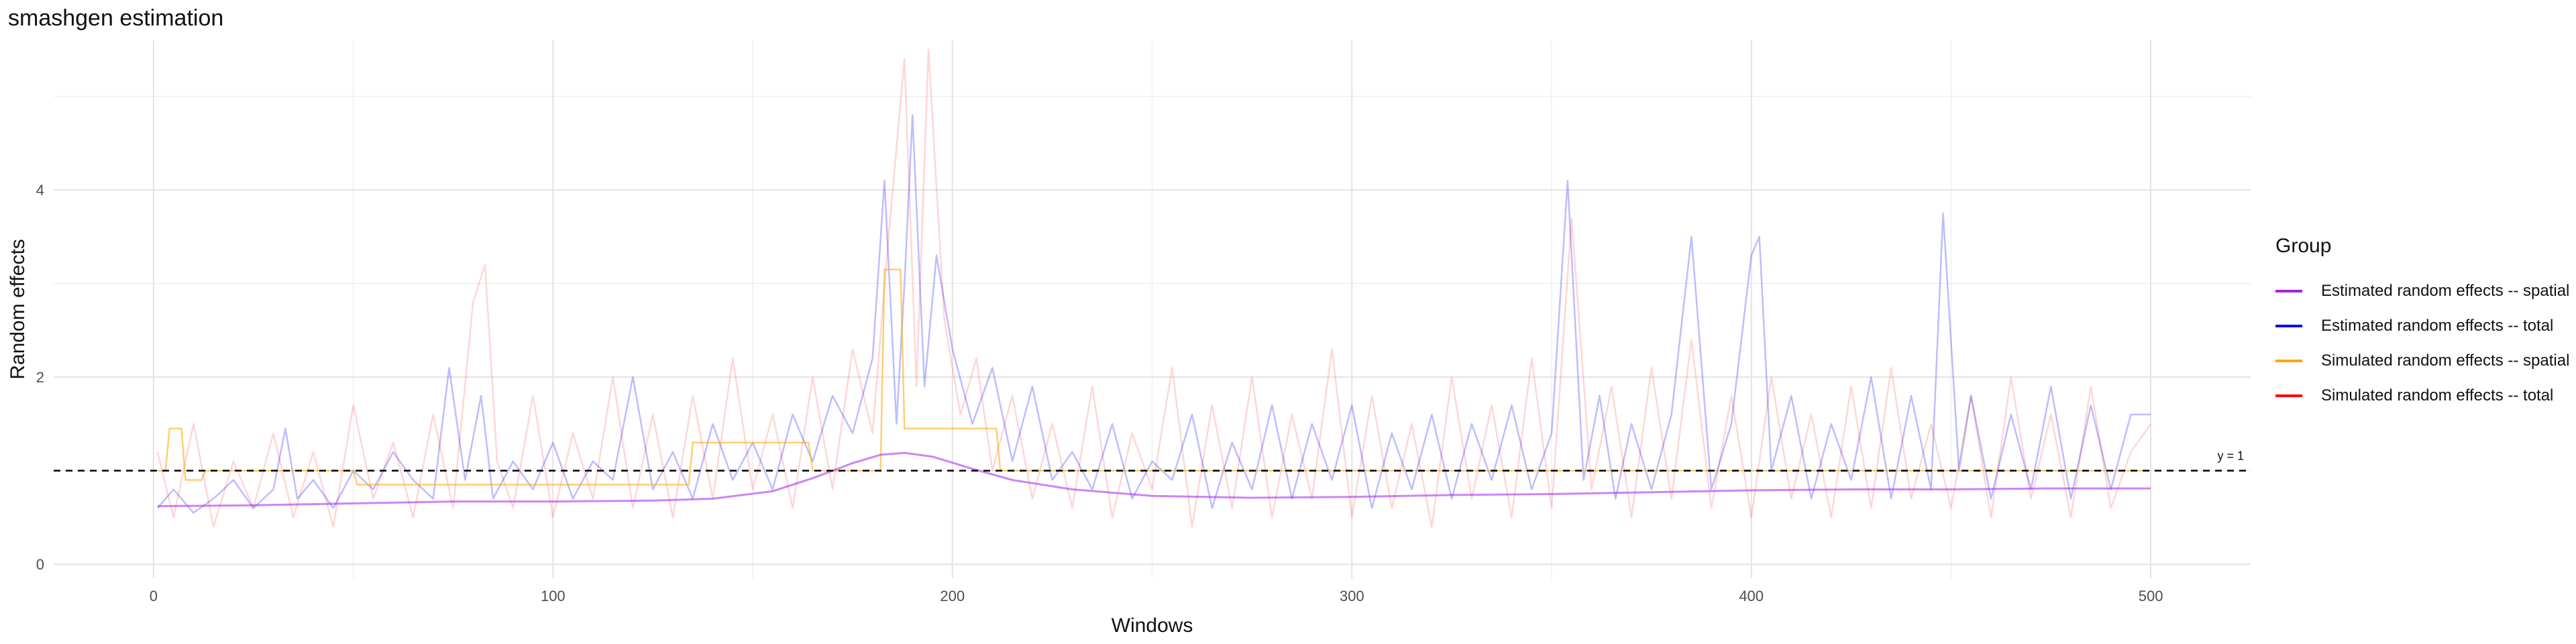 This screenshot has width=2576, height=644. I want to click on legend-item-4: Simulated random effects -- total, so click(2422, 395).